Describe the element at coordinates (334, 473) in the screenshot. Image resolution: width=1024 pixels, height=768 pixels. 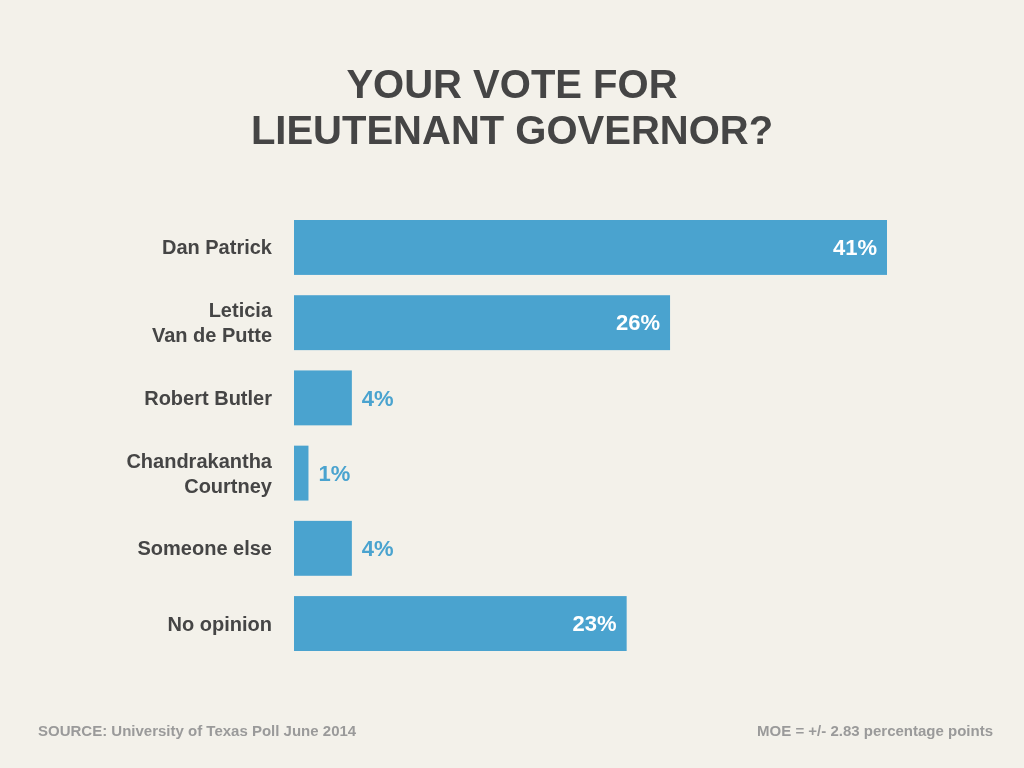
I see `data-label: 1%` at that location.